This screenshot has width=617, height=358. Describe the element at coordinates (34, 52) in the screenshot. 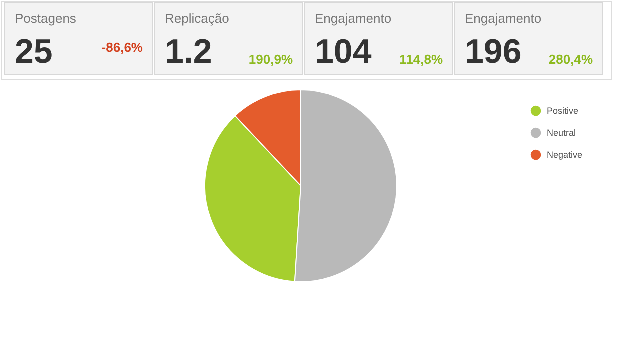

I see `text: 25` at that location.